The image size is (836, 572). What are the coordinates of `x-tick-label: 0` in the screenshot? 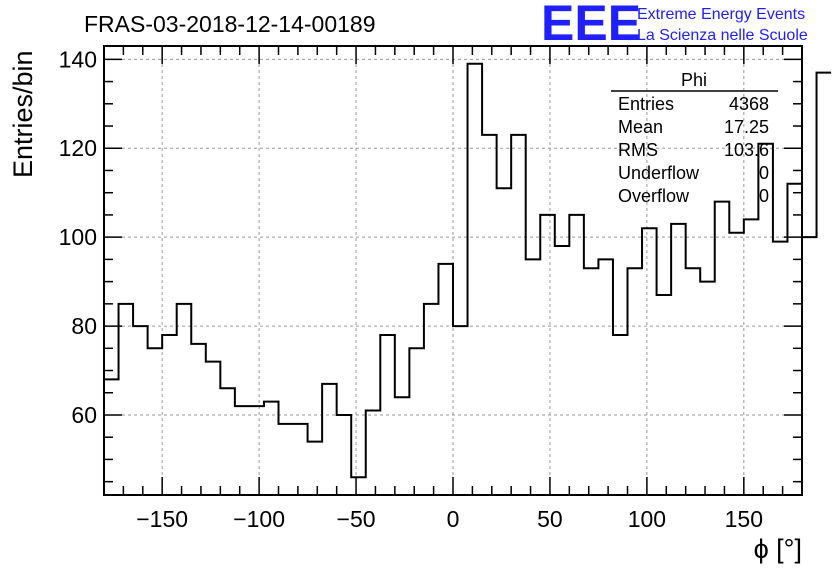 It's located at (453, 519).